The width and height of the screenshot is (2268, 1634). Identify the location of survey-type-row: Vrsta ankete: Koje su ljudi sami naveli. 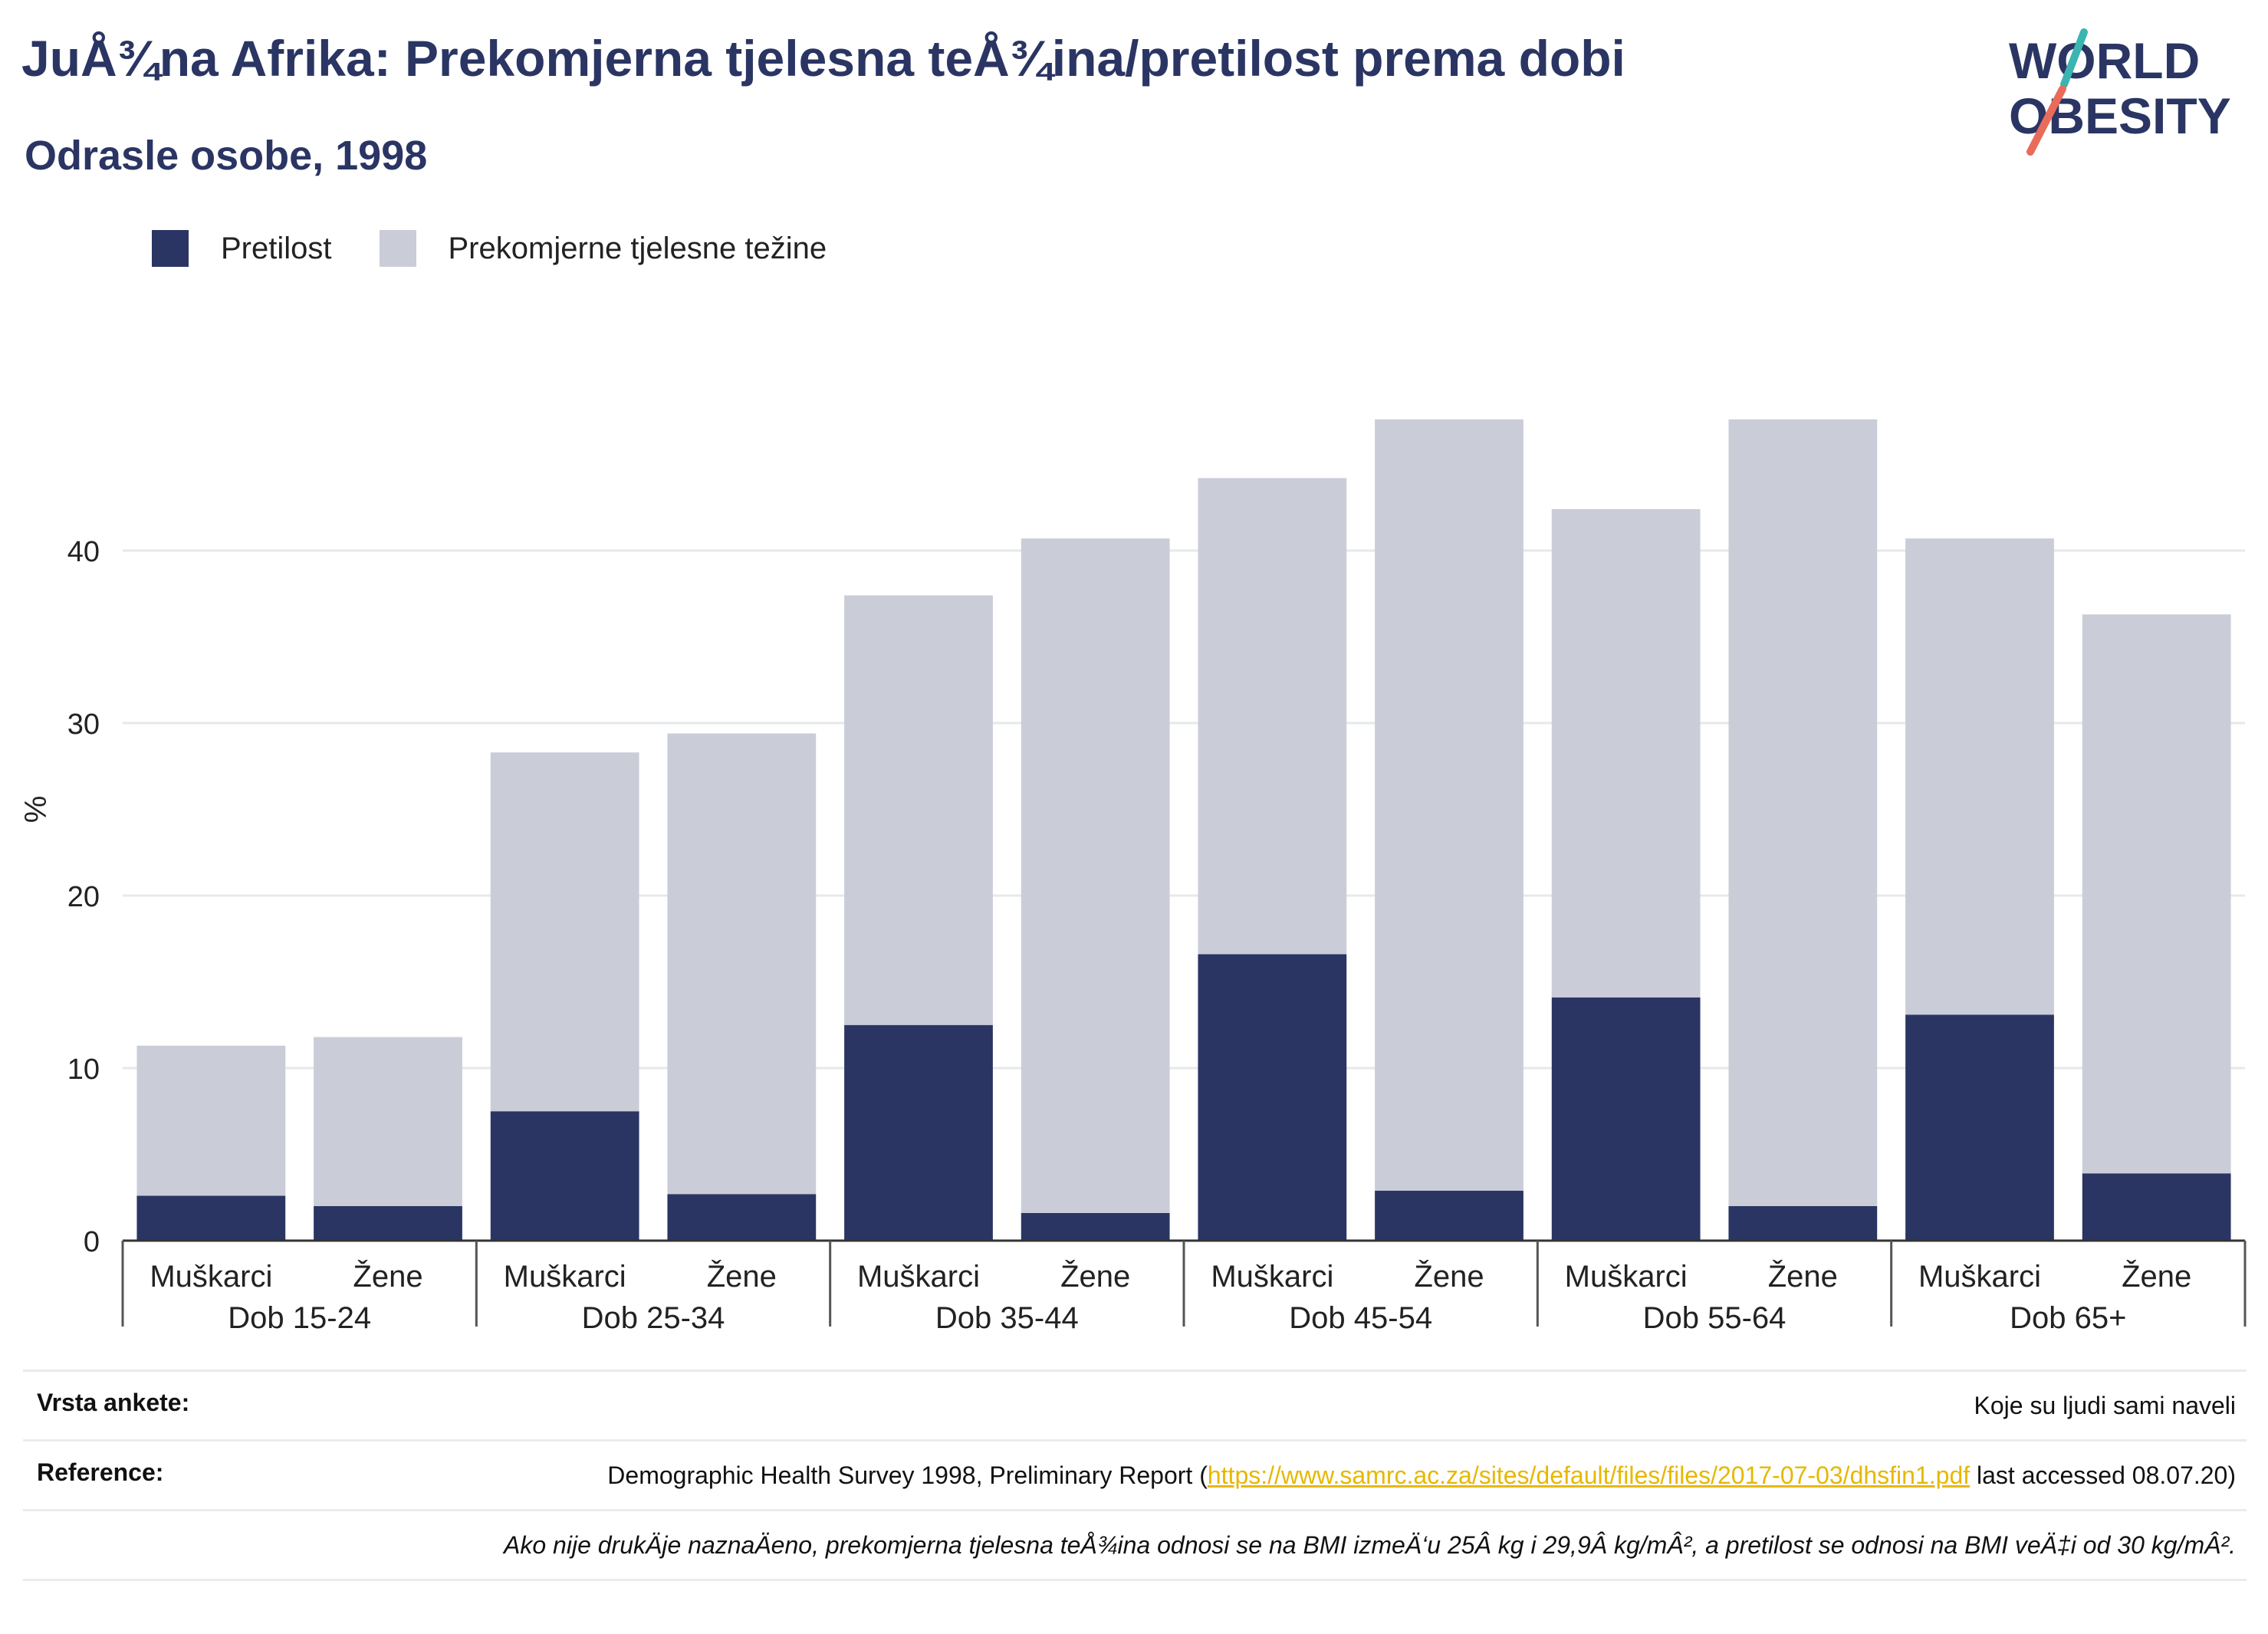
(1135, 1404).